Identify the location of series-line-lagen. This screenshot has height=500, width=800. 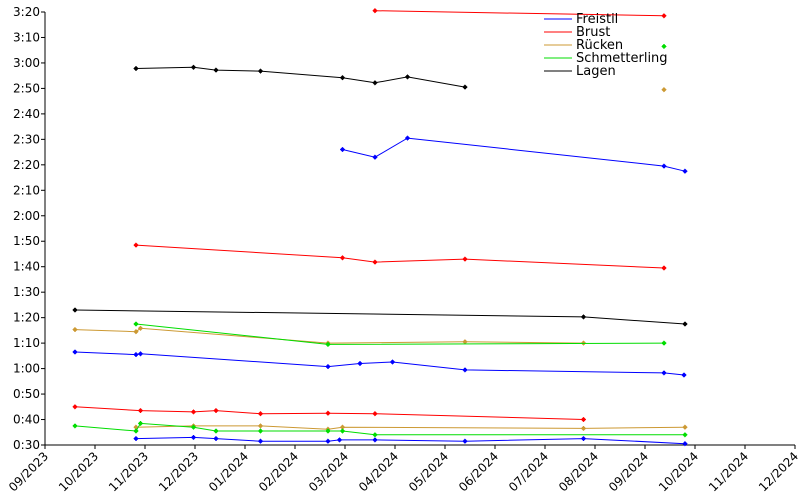
(380, 317).